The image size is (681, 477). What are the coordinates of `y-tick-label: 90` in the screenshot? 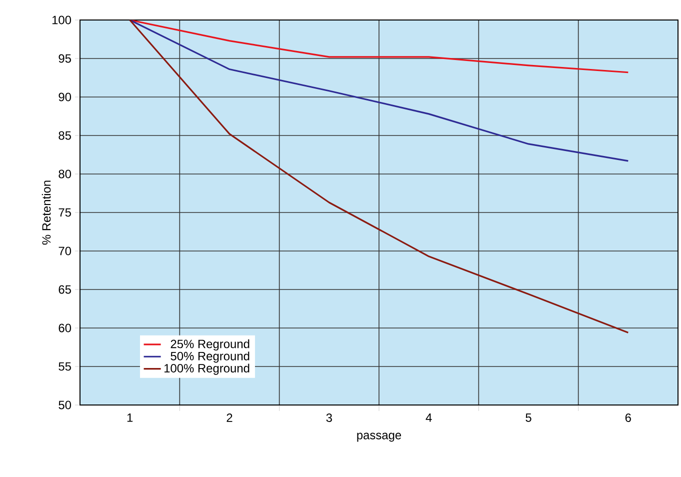 It's located at (65, 97).